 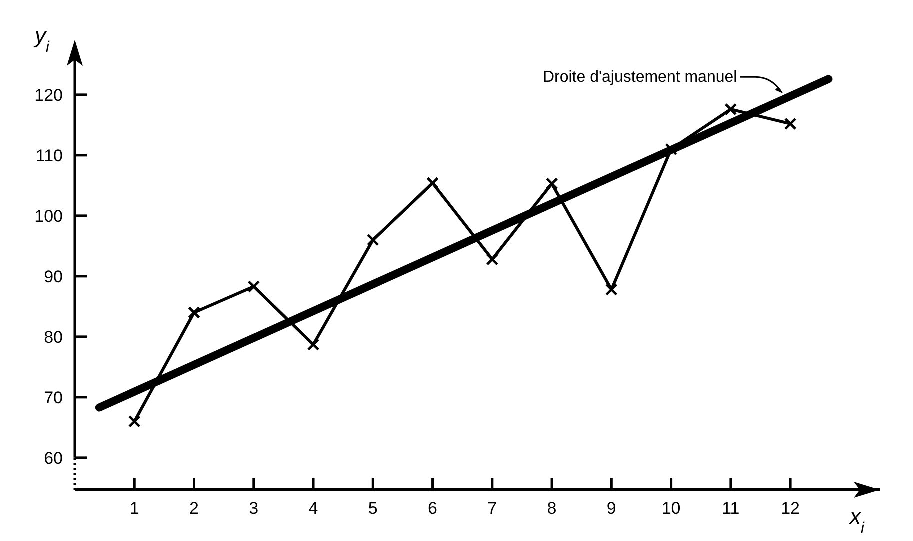 I want to click on y-tick-label: 110, so click(x=49, y=156).